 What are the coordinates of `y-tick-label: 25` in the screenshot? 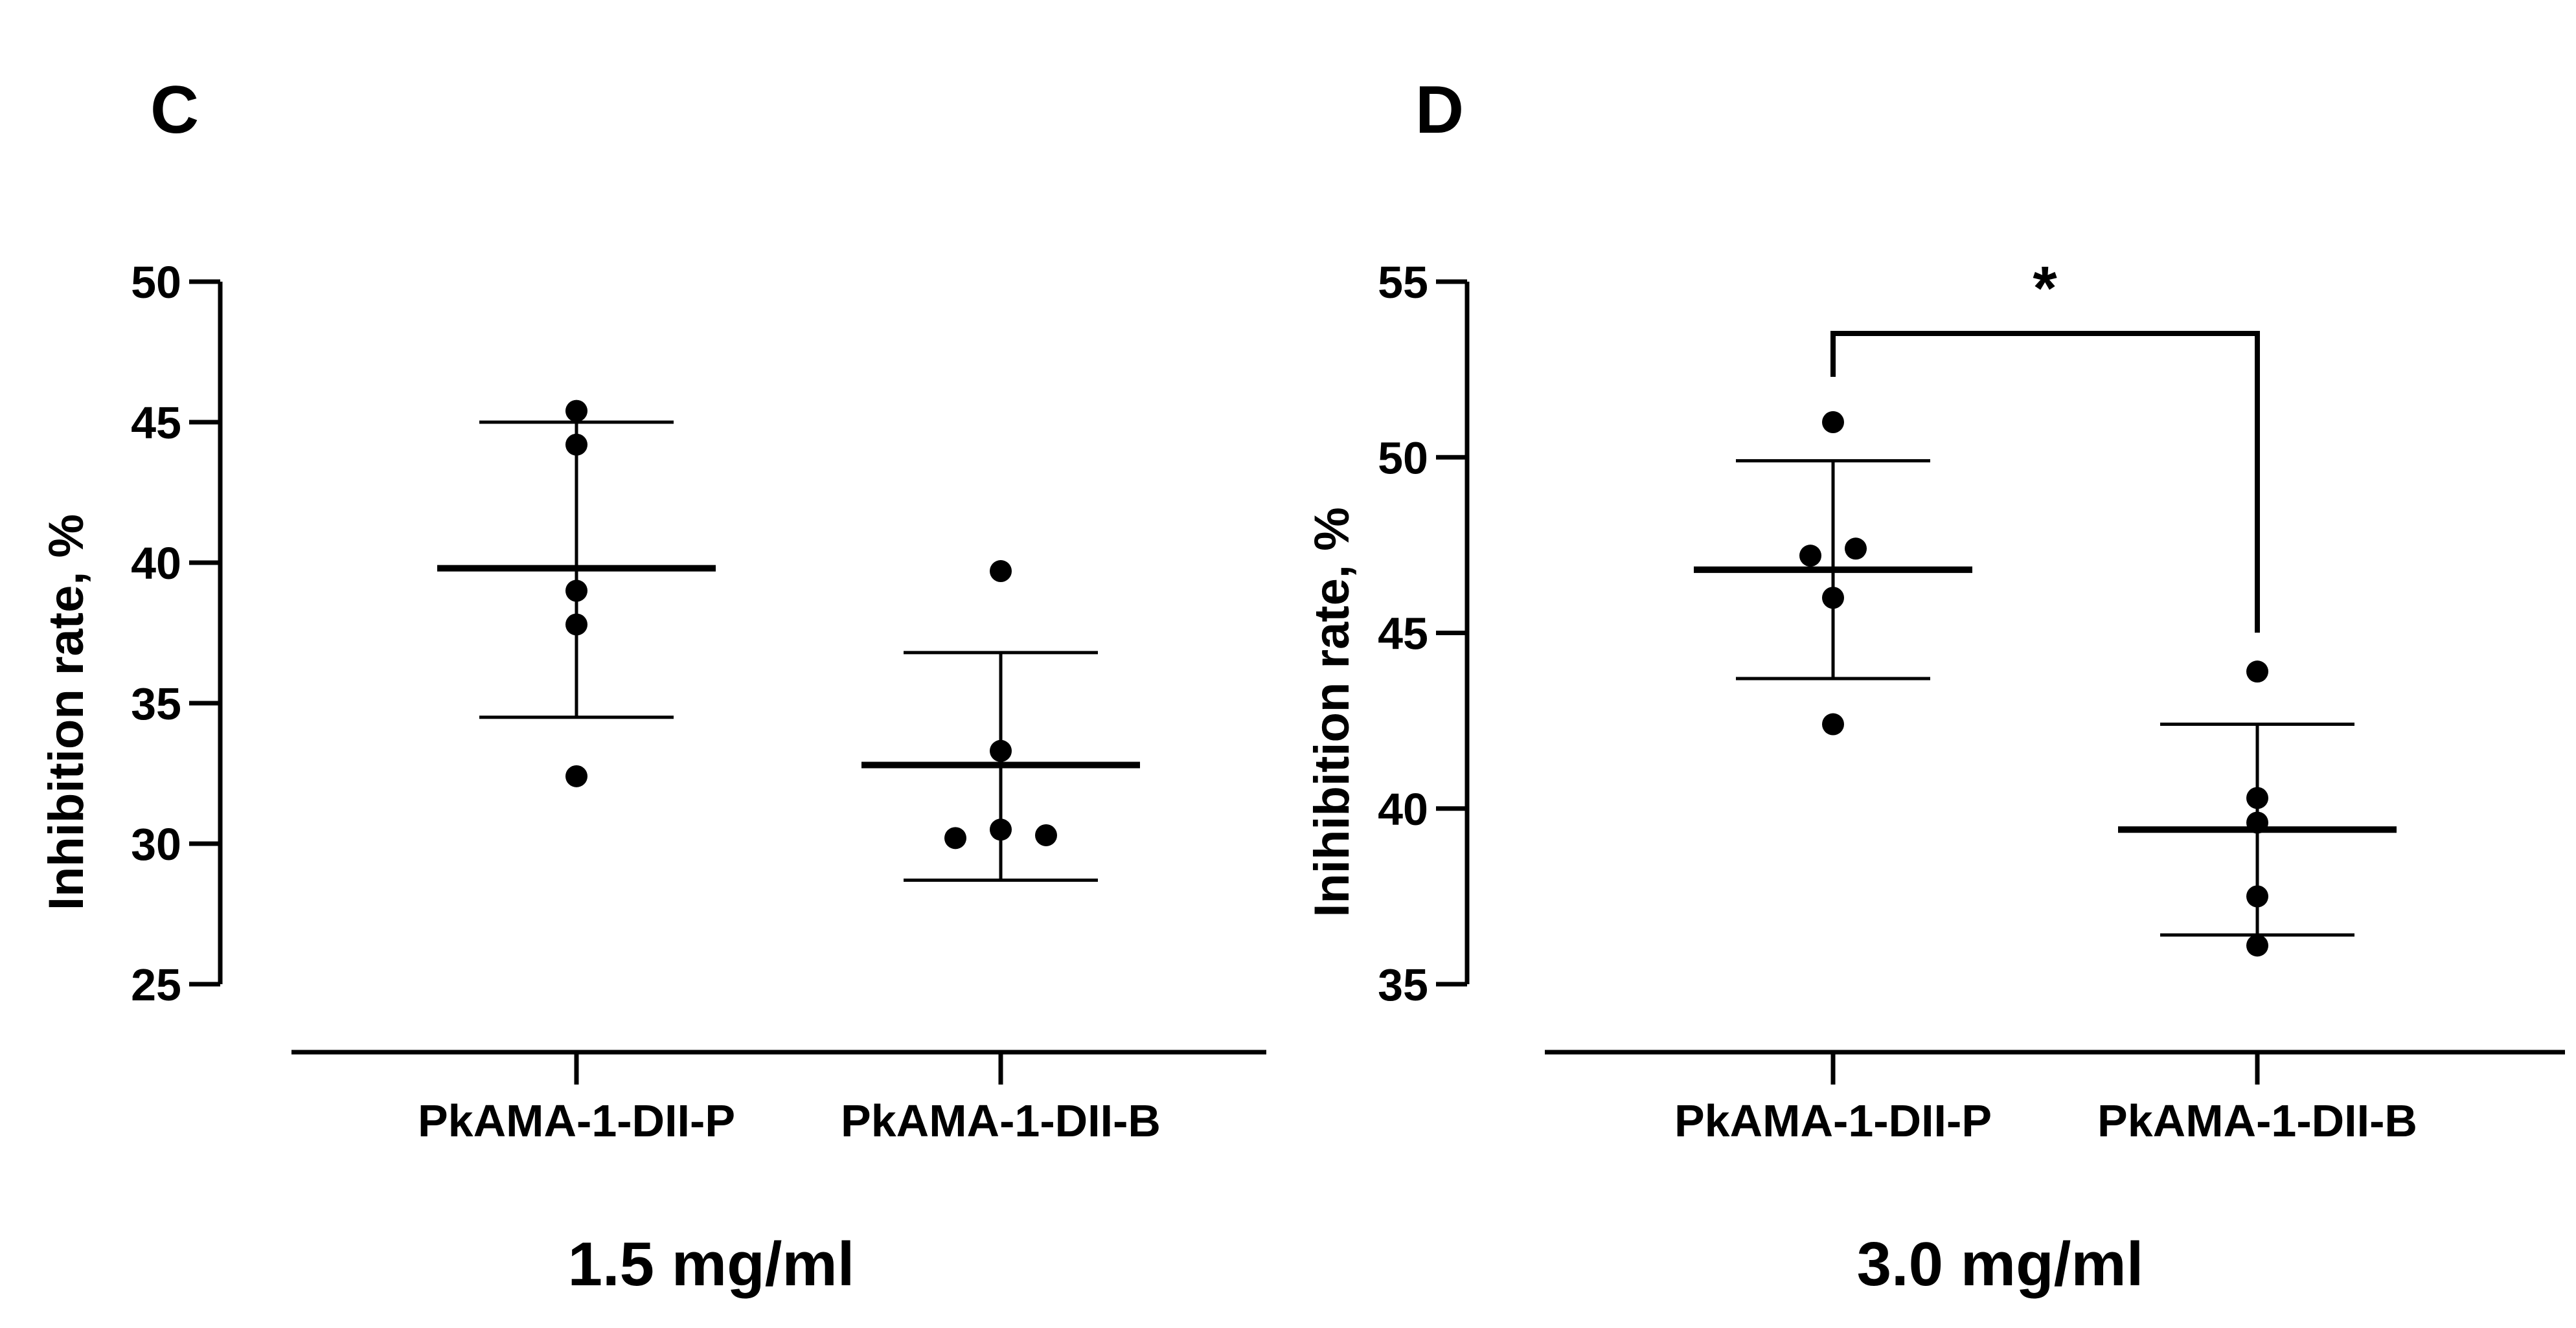 It's located at (156, 985).